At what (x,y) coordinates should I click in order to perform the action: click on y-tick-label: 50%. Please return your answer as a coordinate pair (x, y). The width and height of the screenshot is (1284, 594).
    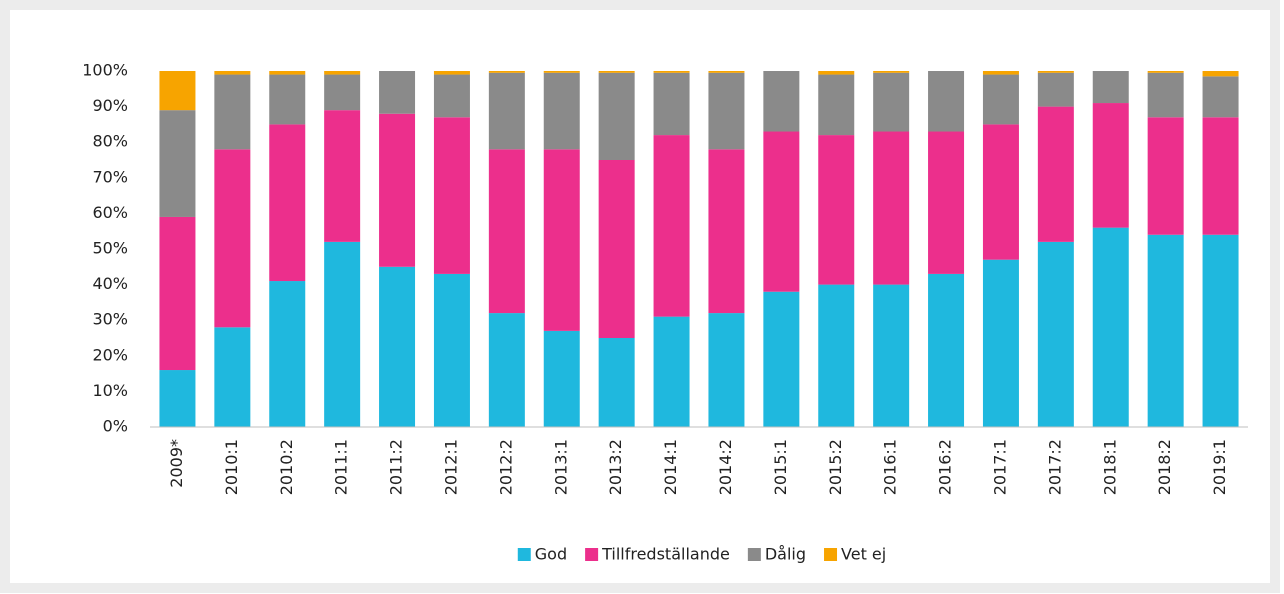
    Looking at the image, I should click on (110, 248).